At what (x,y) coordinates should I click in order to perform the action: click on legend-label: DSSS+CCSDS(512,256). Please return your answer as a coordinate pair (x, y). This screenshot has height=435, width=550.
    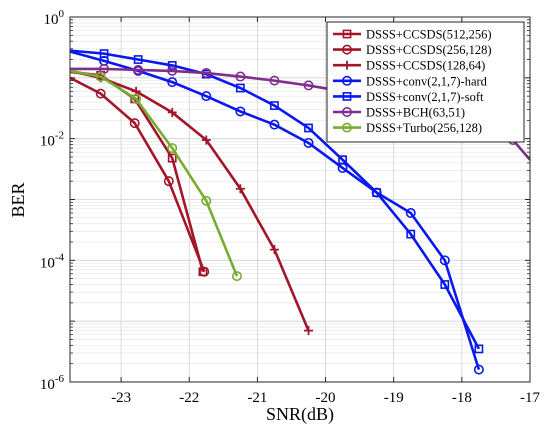
    Looking at the image, I should click on (429, 35).